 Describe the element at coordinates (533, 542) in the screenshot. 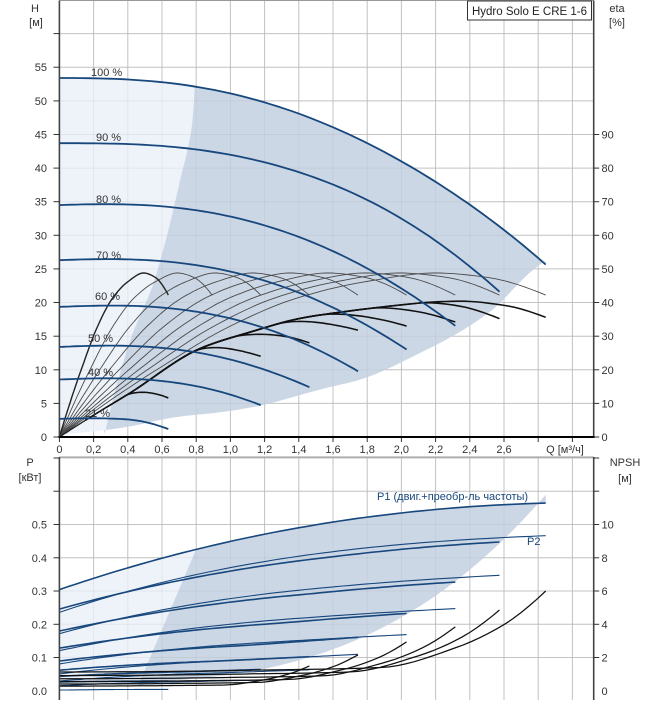

I see `svg-text: P2` at that location.